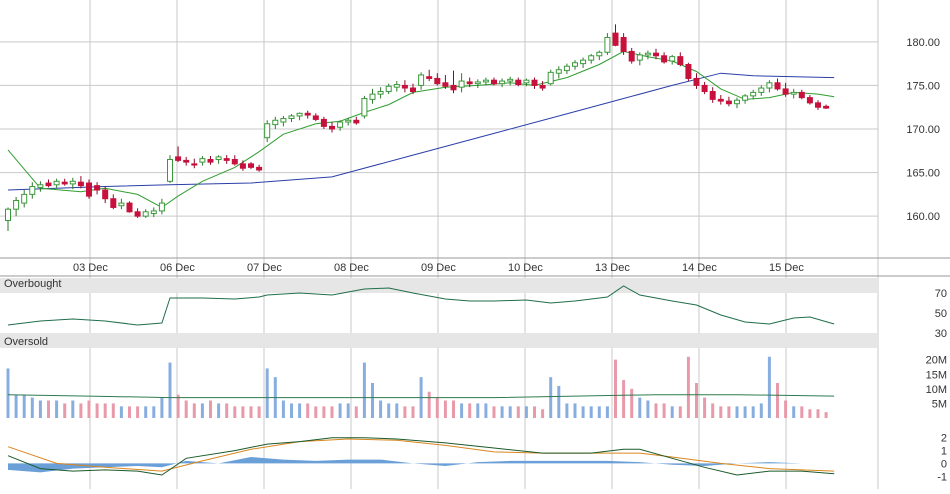  What do you see at coordinates (699, 268) in the screenshot?
I see `date-tick-label: 14 Dec` at bounding box center [699, 268].